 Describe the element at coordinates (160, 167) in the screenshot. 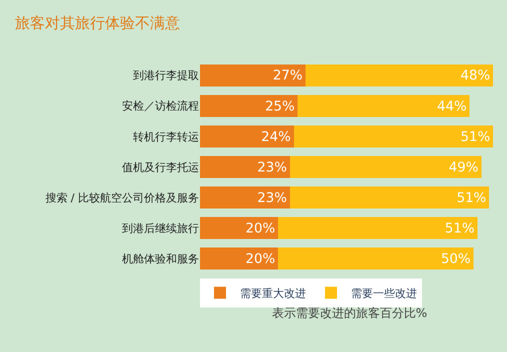

I see `y-tick-label: 值机及行李托运` at that location.